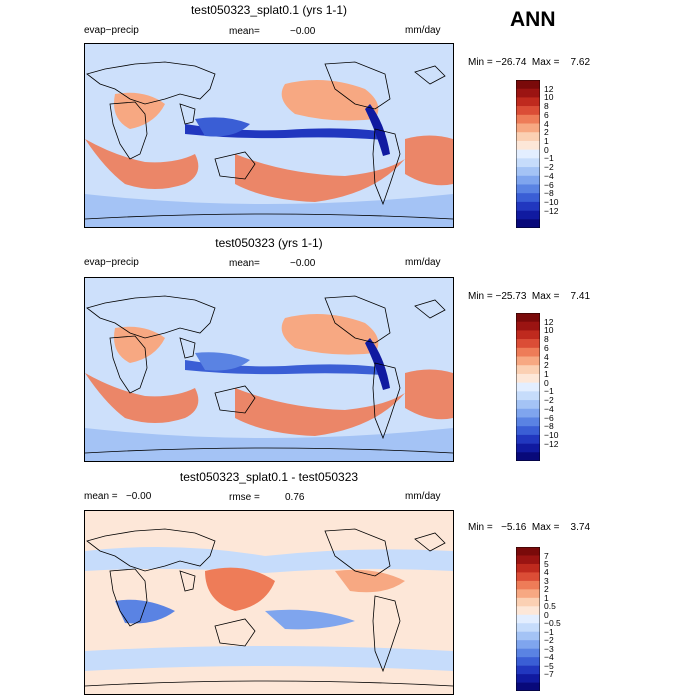  I want to click on colorbar-tick-label: −7, so click(549, 674).